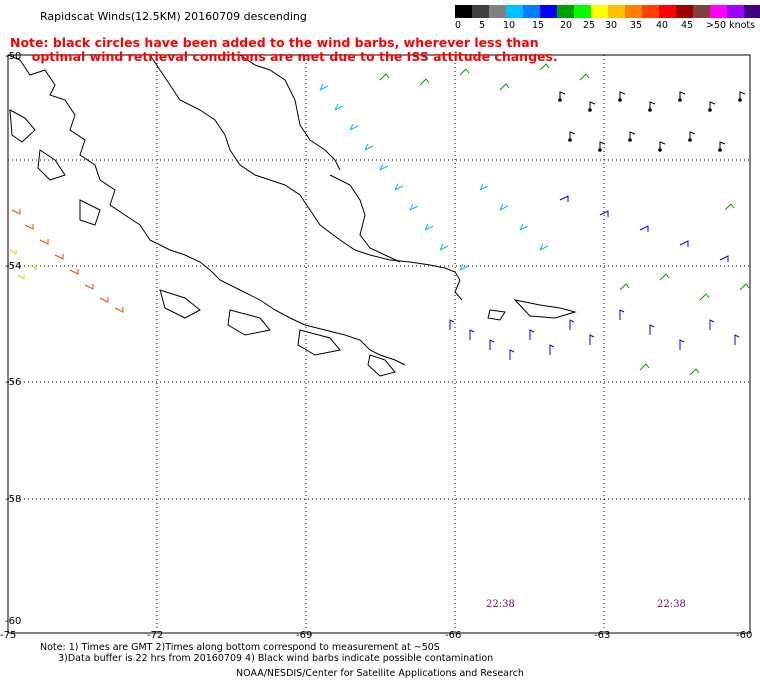 Image resolution: width=760 pixels, height=688 pixels. I want to click on lon-label: -66, so click(453, 635).